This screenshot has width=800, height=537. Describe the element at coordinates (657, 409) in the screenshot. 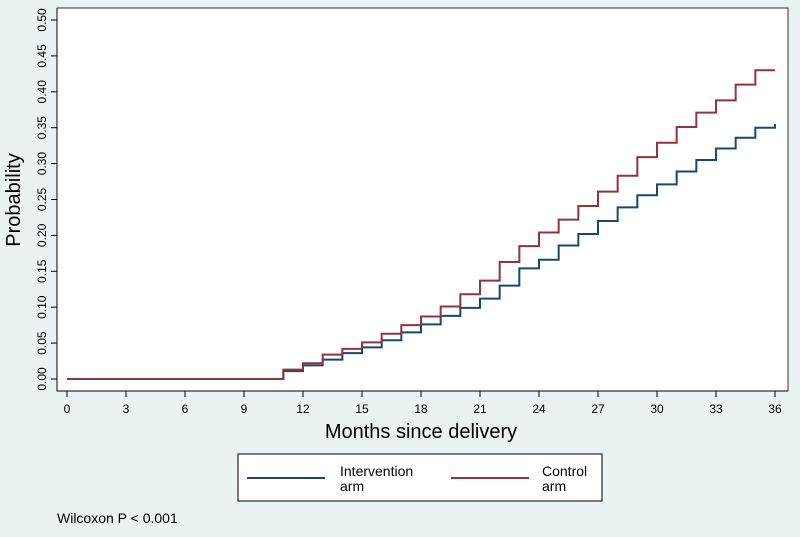

I see `x-tick-label: 30` at that location.